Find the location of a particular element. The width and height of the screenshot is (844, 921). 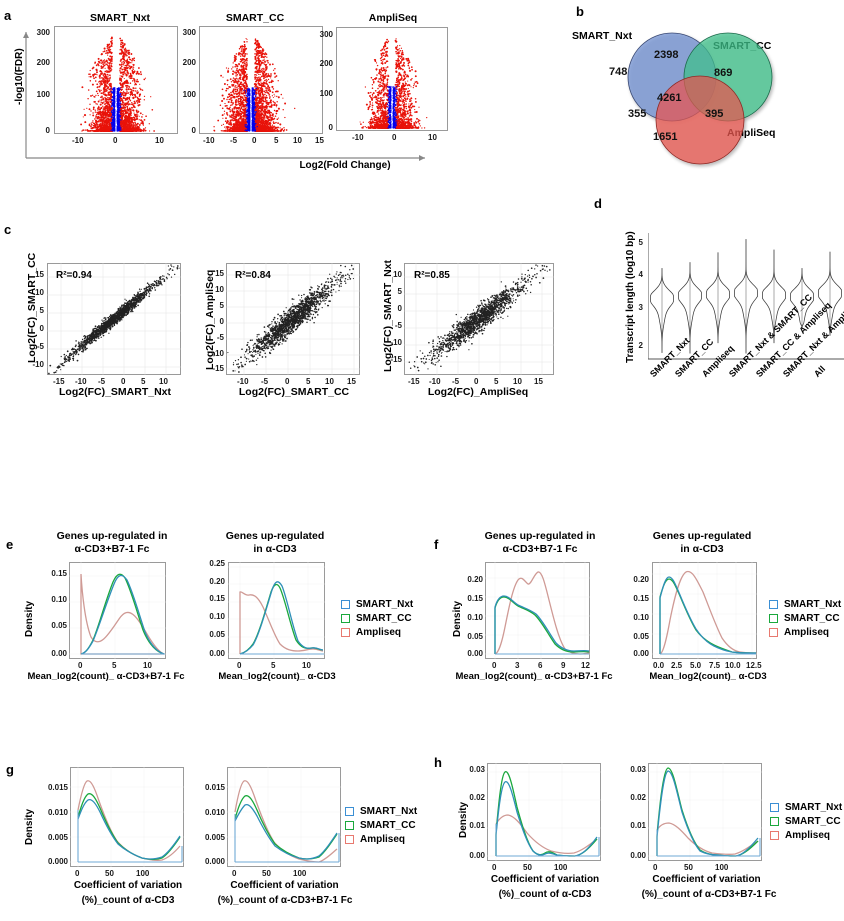

scatter3-points is located at coordinates (479, 319).